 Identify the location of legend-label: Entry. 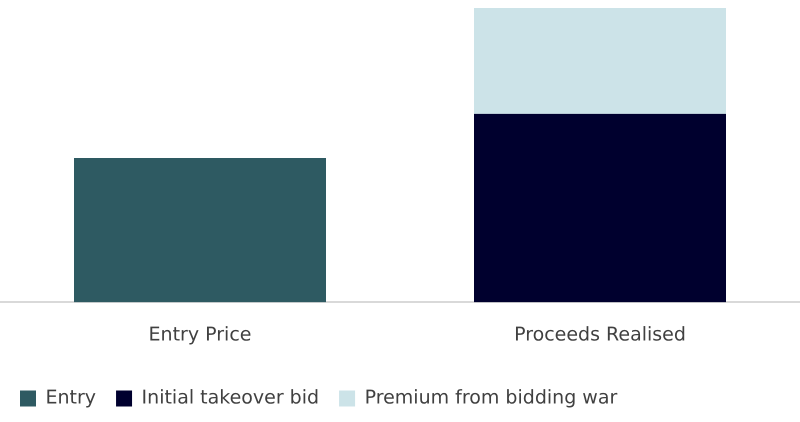
(71, 397).